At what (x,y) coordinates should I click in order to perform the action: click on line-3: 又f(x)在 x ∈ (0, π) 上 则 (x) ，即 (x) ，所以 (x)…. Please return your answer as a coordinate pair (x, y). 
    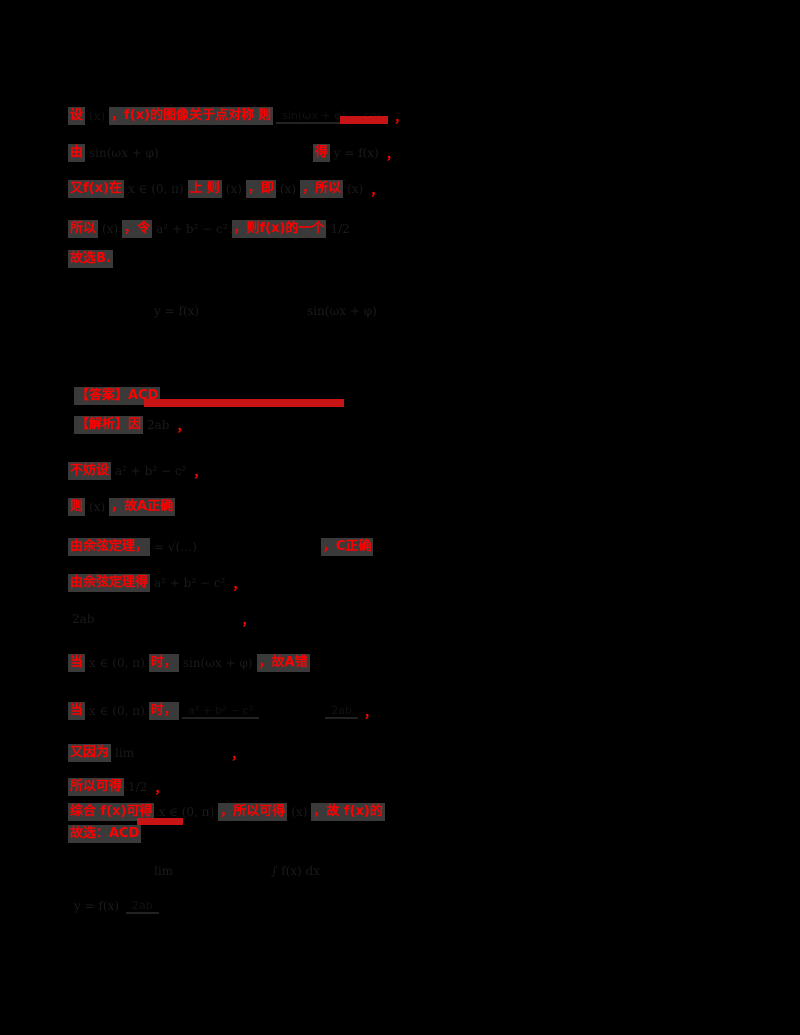
    Looking at the image, I should click on (227, 189).